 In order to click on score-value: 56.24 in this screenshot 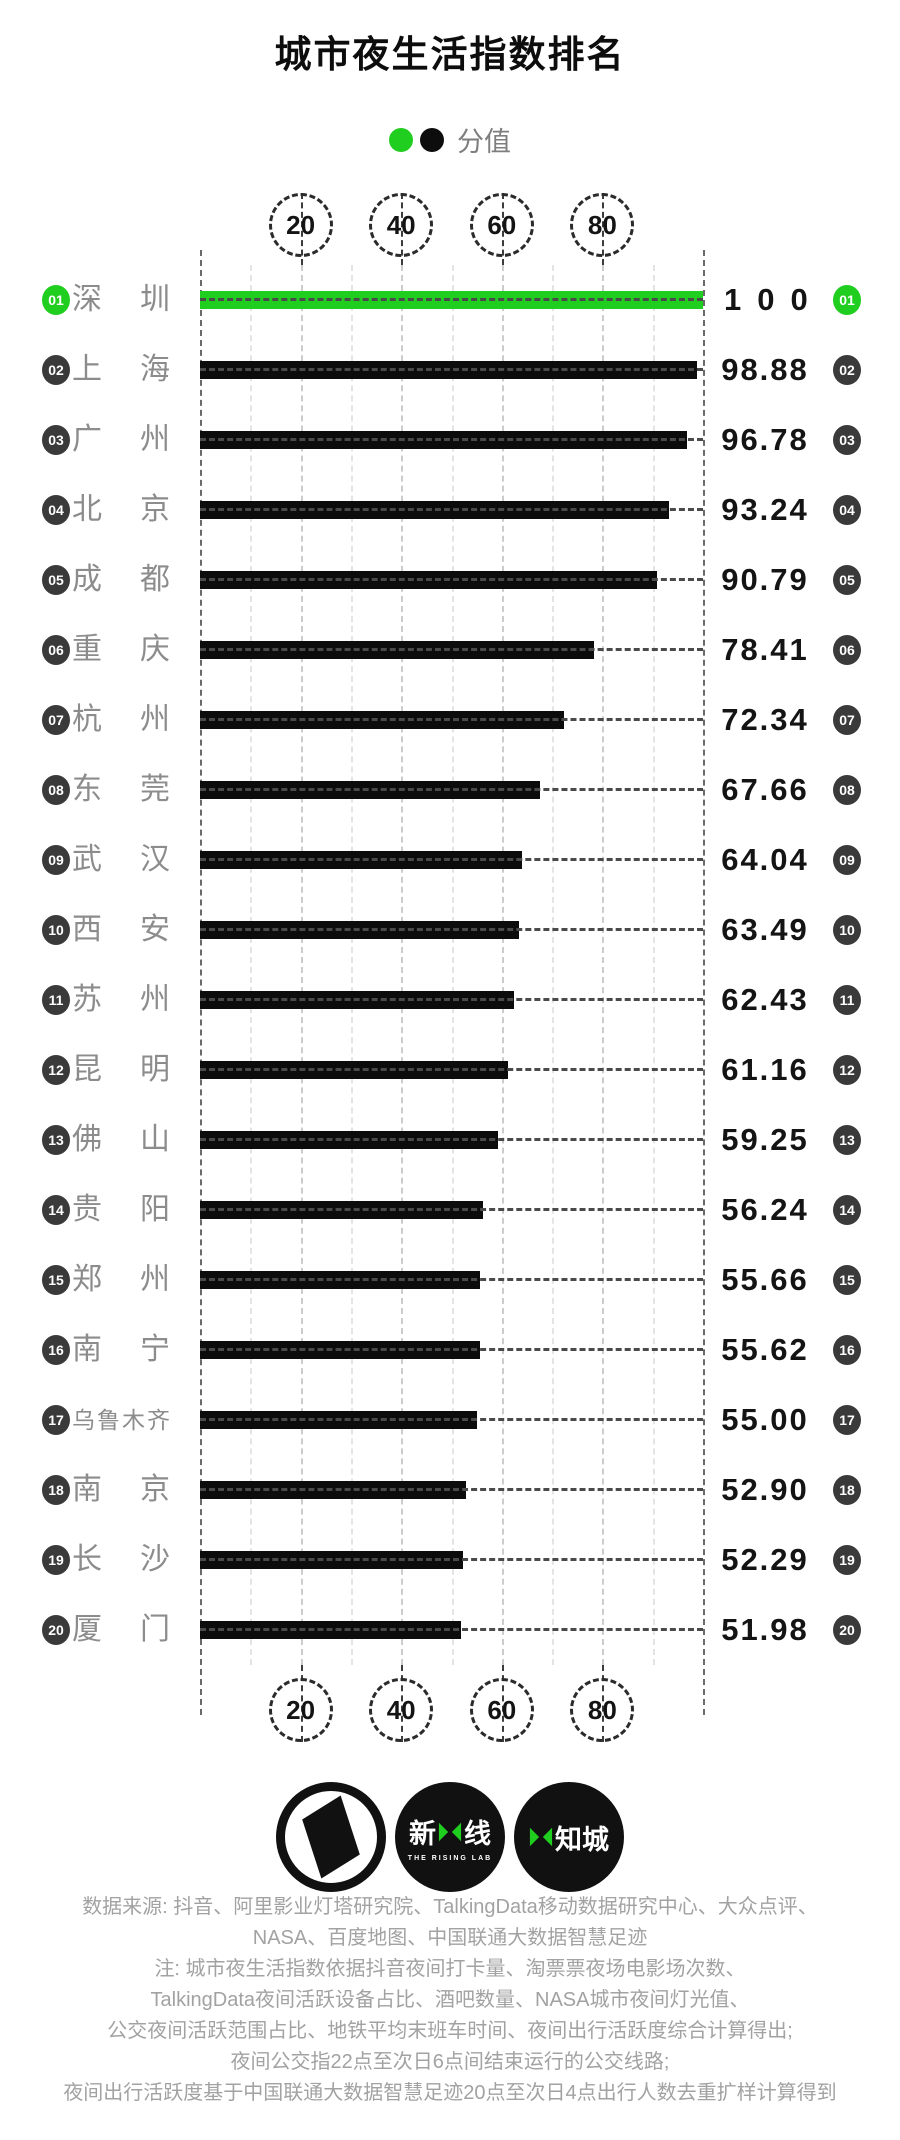, I will do `click(765, 1209)`.